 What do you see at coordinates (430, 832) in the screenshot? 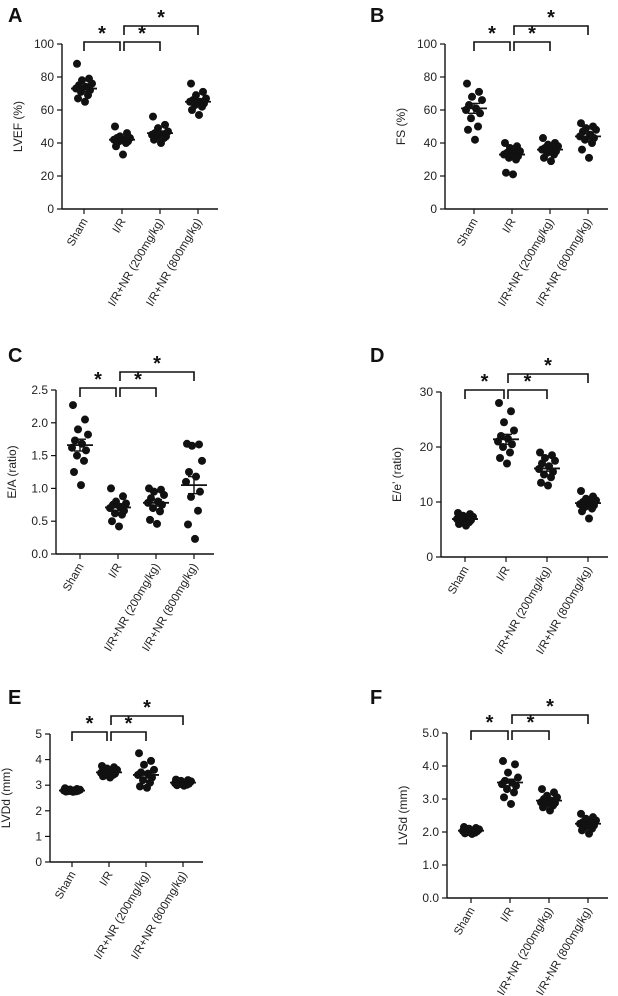
I see `y-tick-label: 2.0` at bounding box center [430, 832].